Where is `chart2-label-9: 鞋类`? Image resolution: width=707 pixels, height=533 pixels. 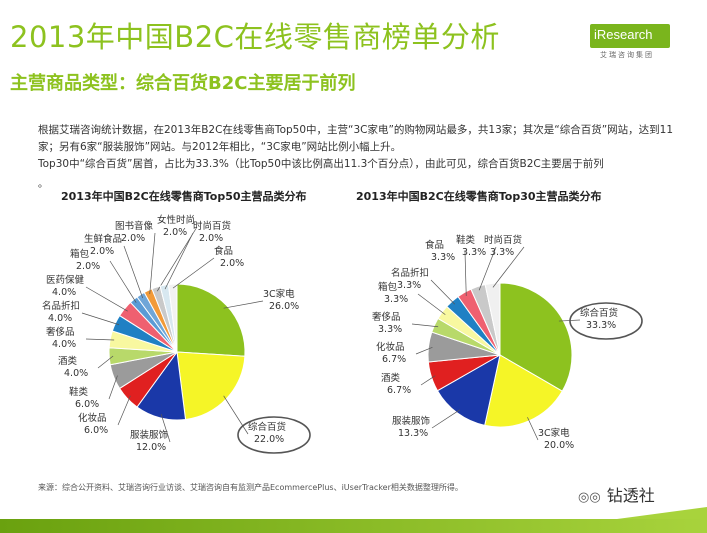 chart2-label-9: 鞋类 is located at coordinates (466, 240).